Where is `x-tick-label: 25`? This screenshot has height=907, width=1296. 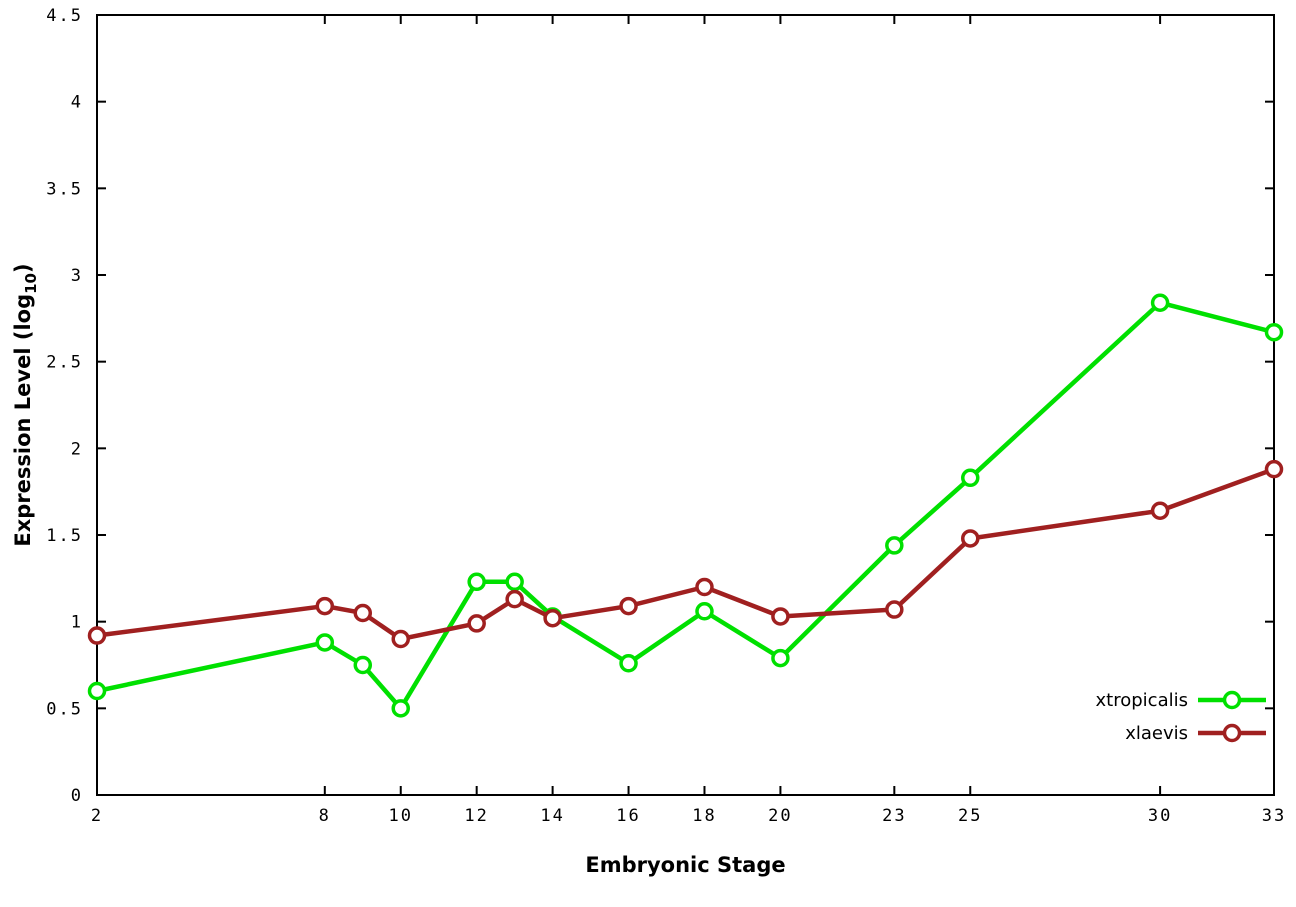
x-tick-label: 25 is located at coordinates (970, 816).